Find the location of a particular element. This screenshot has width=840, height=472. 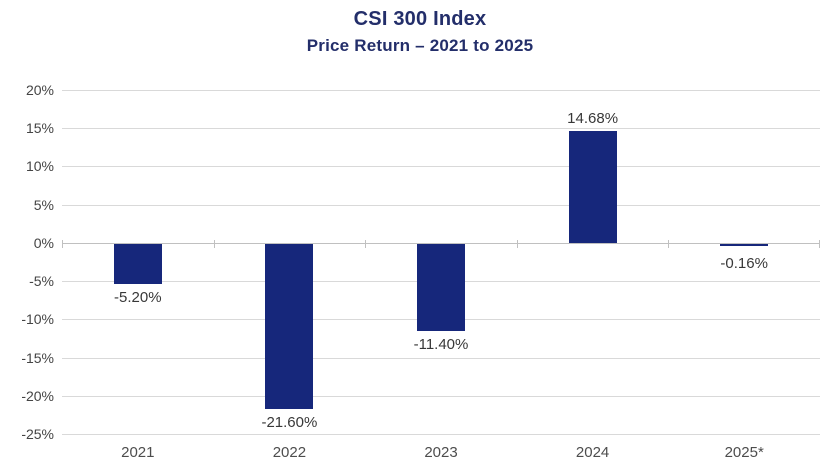

y-tick-label: -20% is located at coordinates (37, 395).